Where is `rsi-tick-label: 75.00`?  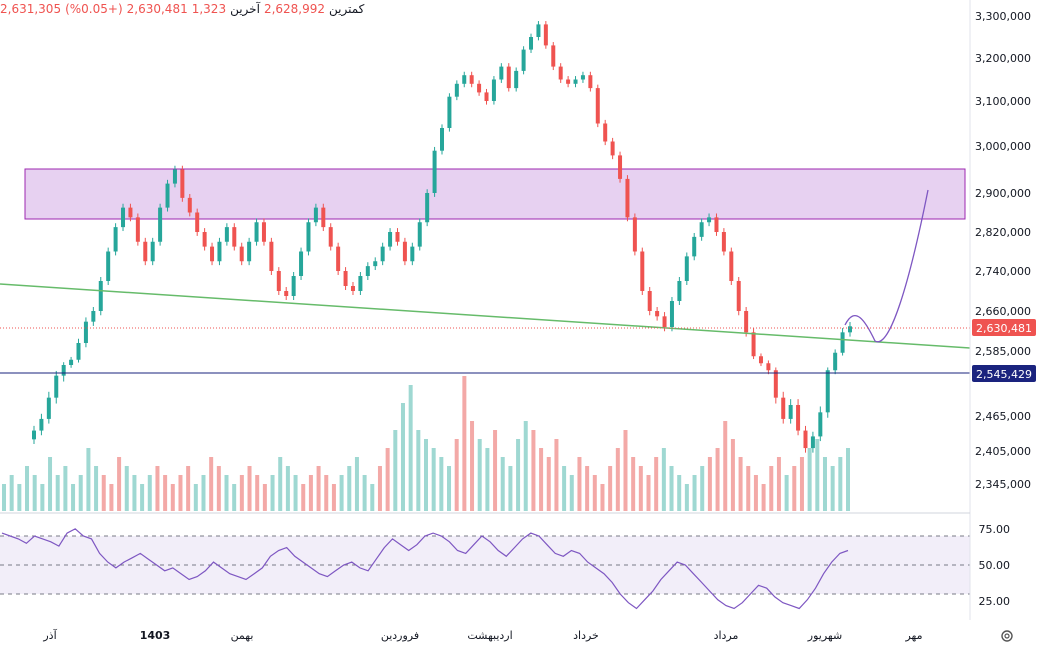 rsi-tick-label: 75.00 is located at coordinates (995, 529).